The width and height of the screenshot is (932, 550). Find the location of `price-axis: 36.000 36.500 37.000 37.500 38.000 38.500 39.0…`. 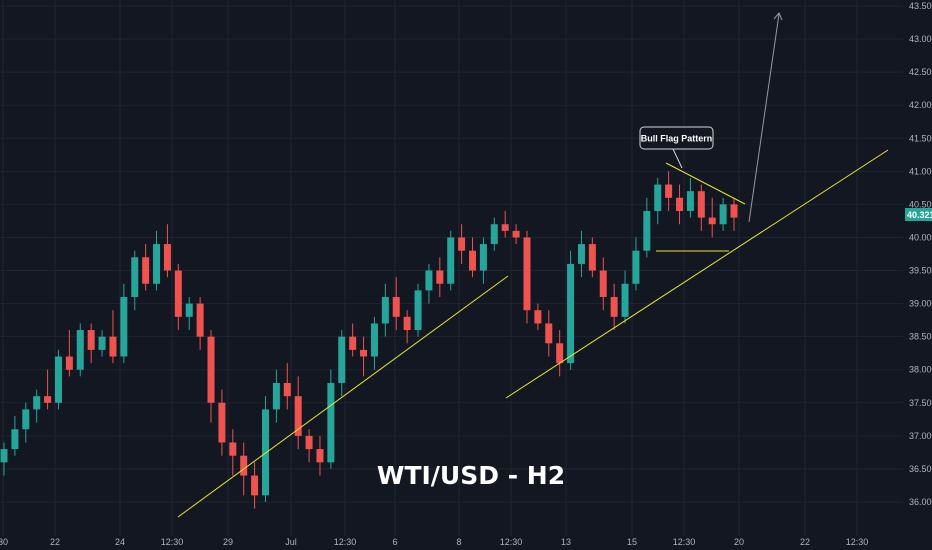

price-axis: 36.000 36.500 37.000 37.500 38.000 38.500 39.0… is located at coordinates (920, 254).